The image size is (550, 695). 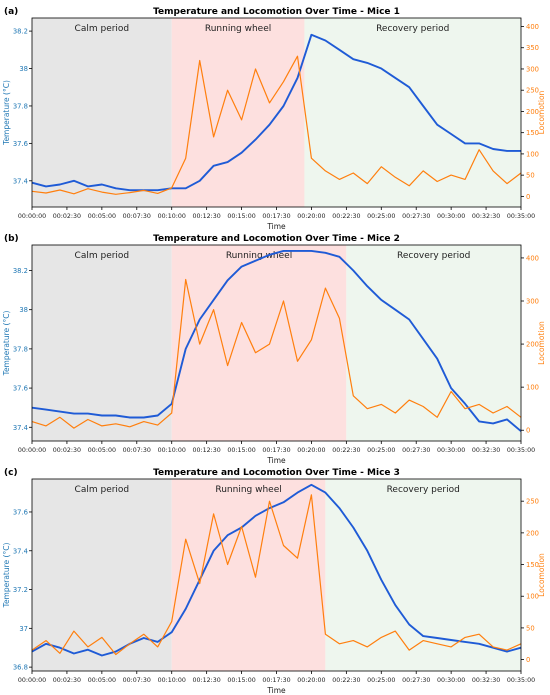 I want to click on y-right-tick-label: 400, so click(x=532, y=27).